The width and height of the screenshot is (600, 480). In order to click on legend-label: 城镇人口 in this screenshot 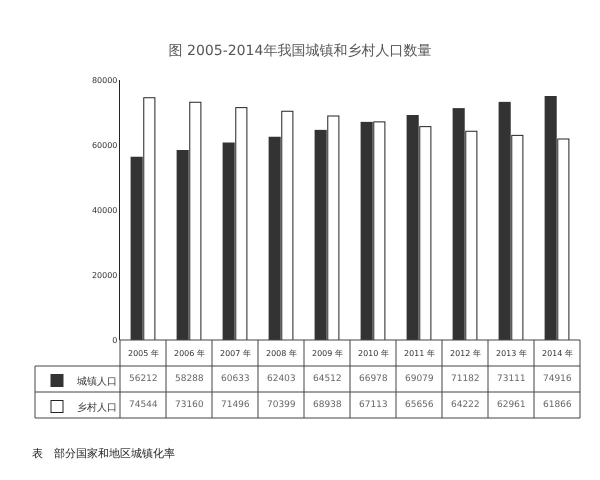, I will do `click(96, 381)`.